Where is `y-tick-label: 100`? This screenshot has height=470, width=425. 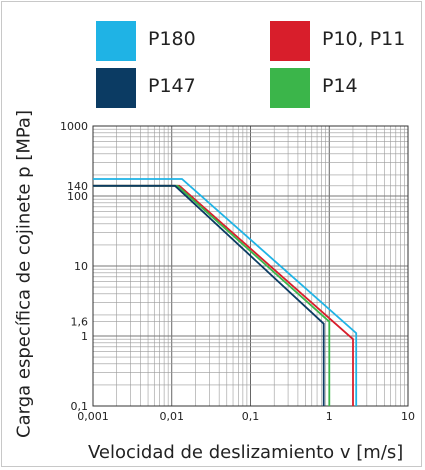
y-tick-label: 100 is located at coordinates (77, 196).